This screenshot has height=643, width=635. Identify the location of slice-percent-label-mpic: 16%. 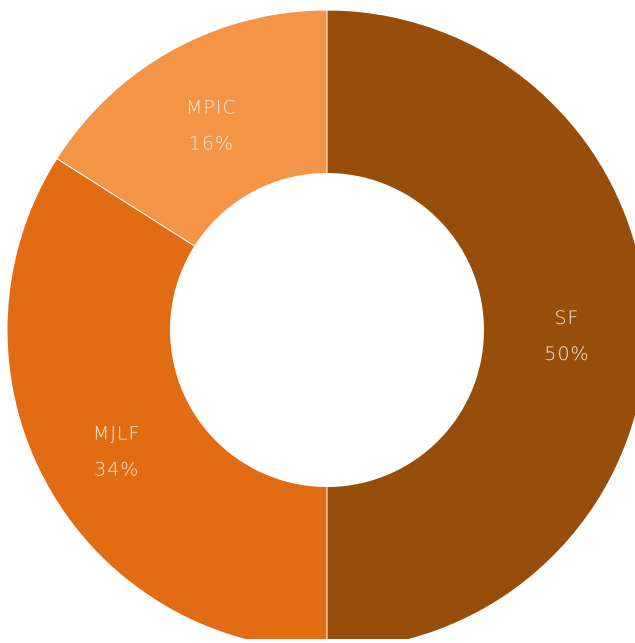
(211, 144).